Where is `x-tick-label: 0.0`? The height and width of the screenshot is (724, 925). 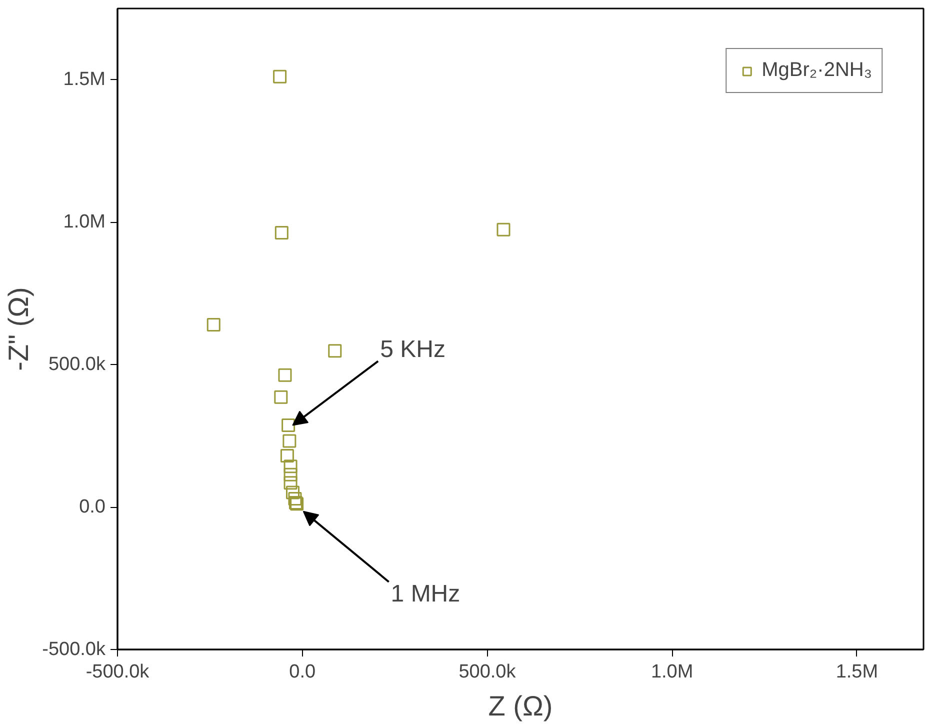 x-tick-label: 0.0 is located at coordinates (302, 672).